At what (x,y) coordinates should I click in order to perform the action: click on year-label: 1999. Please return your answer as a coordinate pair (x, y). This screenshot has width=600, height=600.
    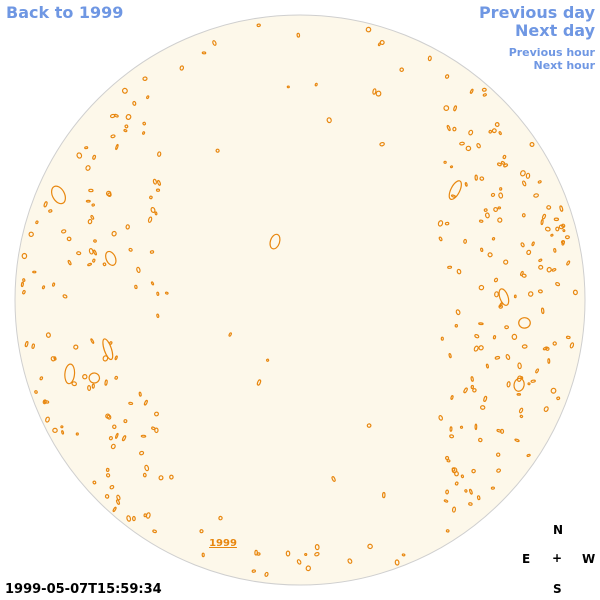
    Looking at the image, I should click on (223, 543).